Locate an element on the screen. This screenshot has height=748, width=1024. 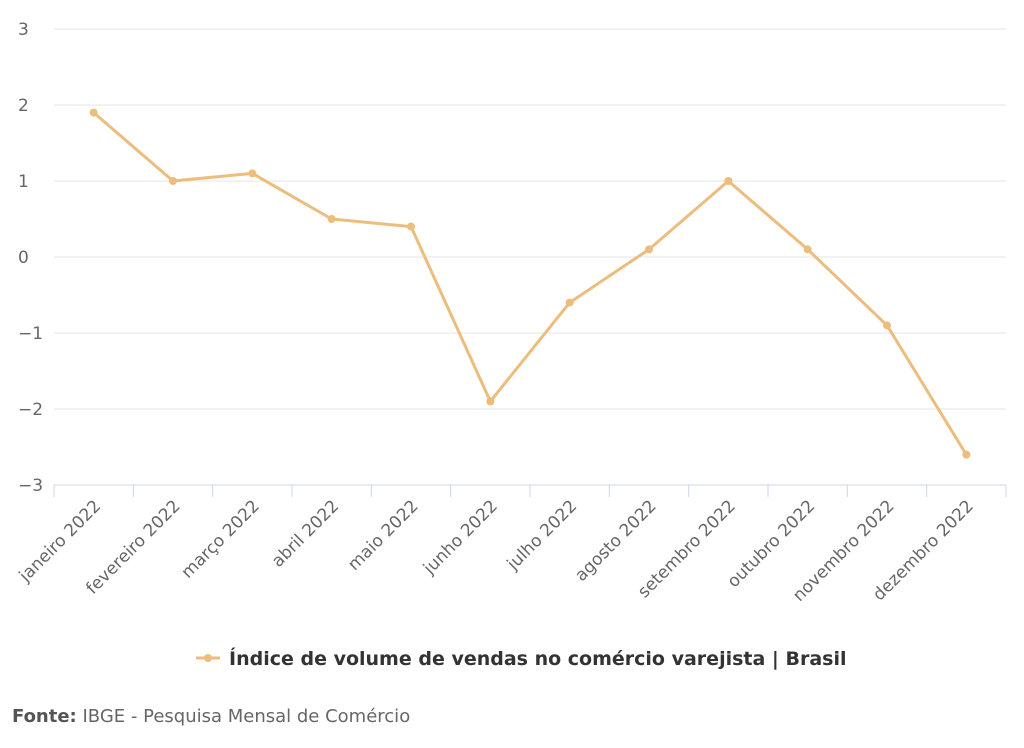
y-tick-label: 3 is located at coordinates (23, 30).